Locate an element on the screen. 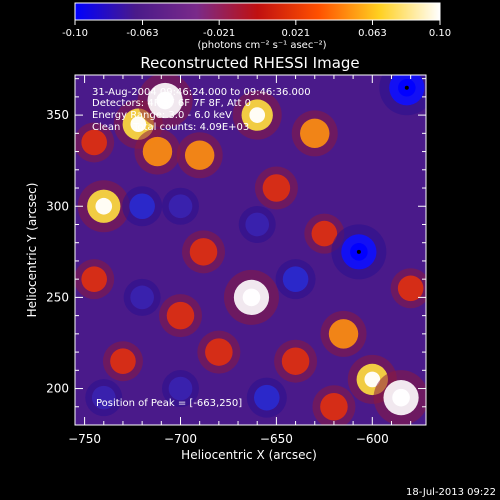 The height and width of the screenshot is (500, 500). peak-position-label: Position of Peak = [-663,250] is located at coordinates (169, 403).